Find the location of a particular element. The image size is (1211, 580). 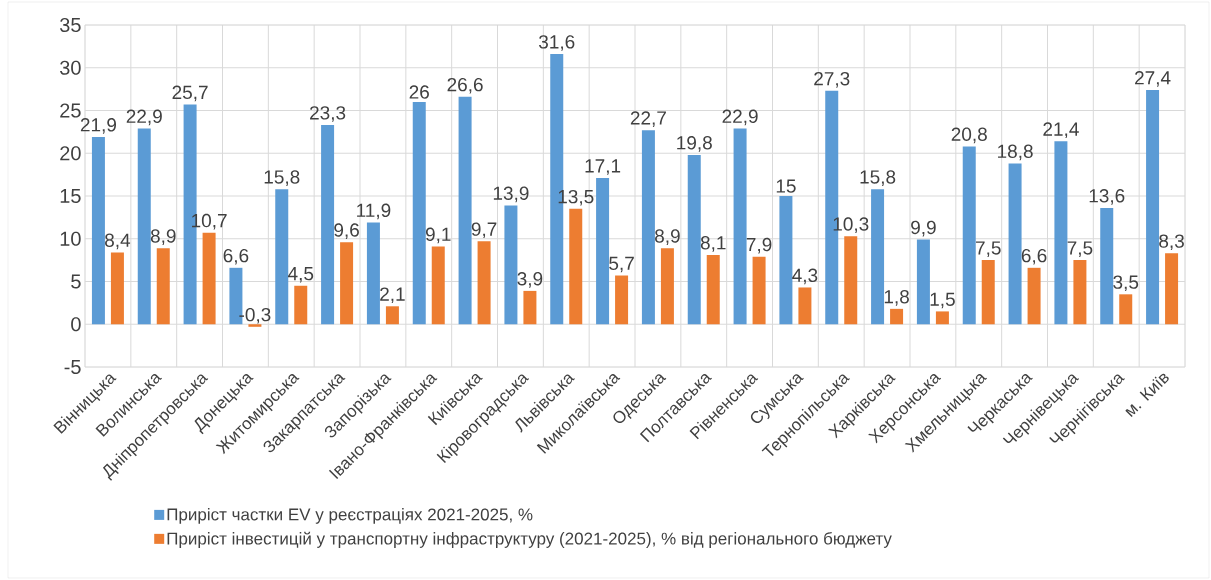

x-tick-label: м. Київ is located at coordinates (1147, 395).